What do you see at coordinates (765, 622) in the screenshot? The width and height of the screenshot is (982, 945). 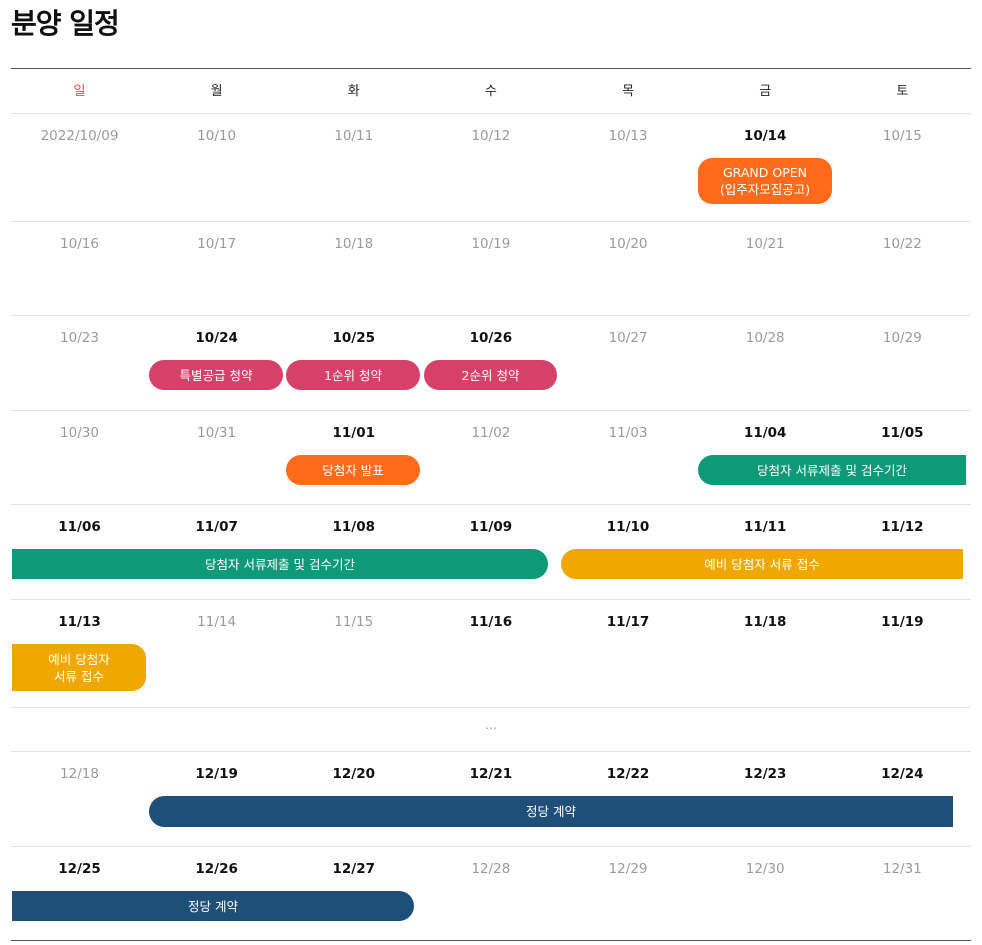 I see `date-cell: 11/18` at bounding box center [765, 622].